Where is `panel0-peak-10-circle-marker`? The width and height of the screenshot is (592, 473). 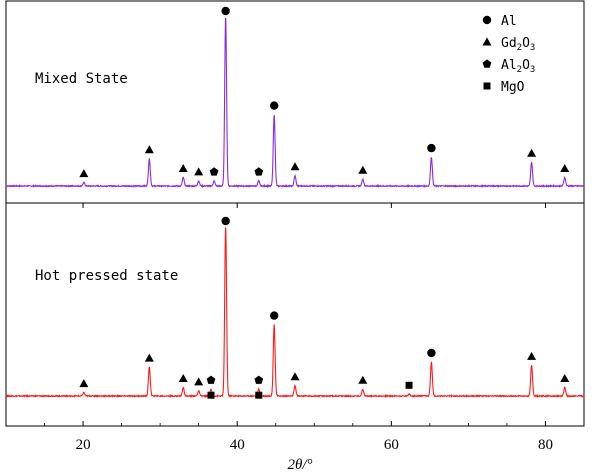 panel0-peak-10-circle-marker is located at coordinates (431, 148).